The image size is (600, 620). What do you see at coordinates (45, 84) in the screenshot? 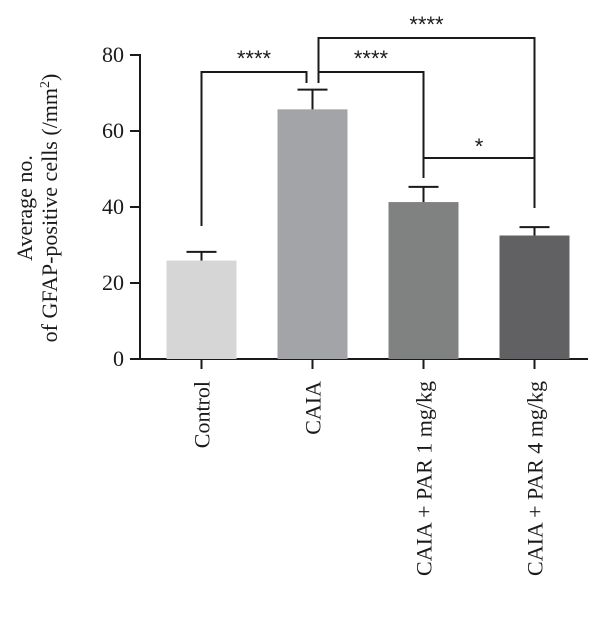
I see `y-axis-label-superscript: 2` at bounding box center [45, 84].